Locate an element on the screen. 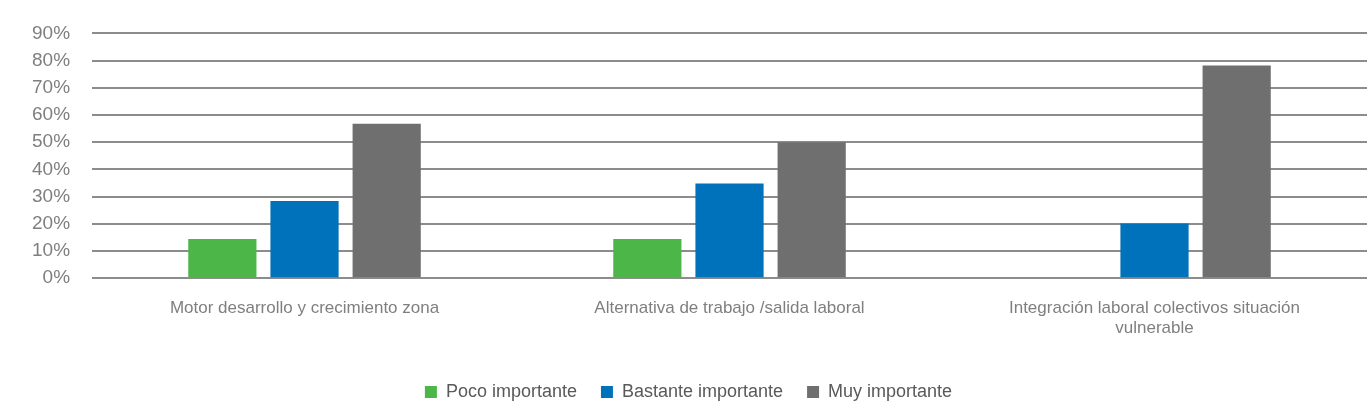 Image resolution: width=1367 pixels, height=411 pixels. y-tick-label: 90% is located at coordinates (51, 32).